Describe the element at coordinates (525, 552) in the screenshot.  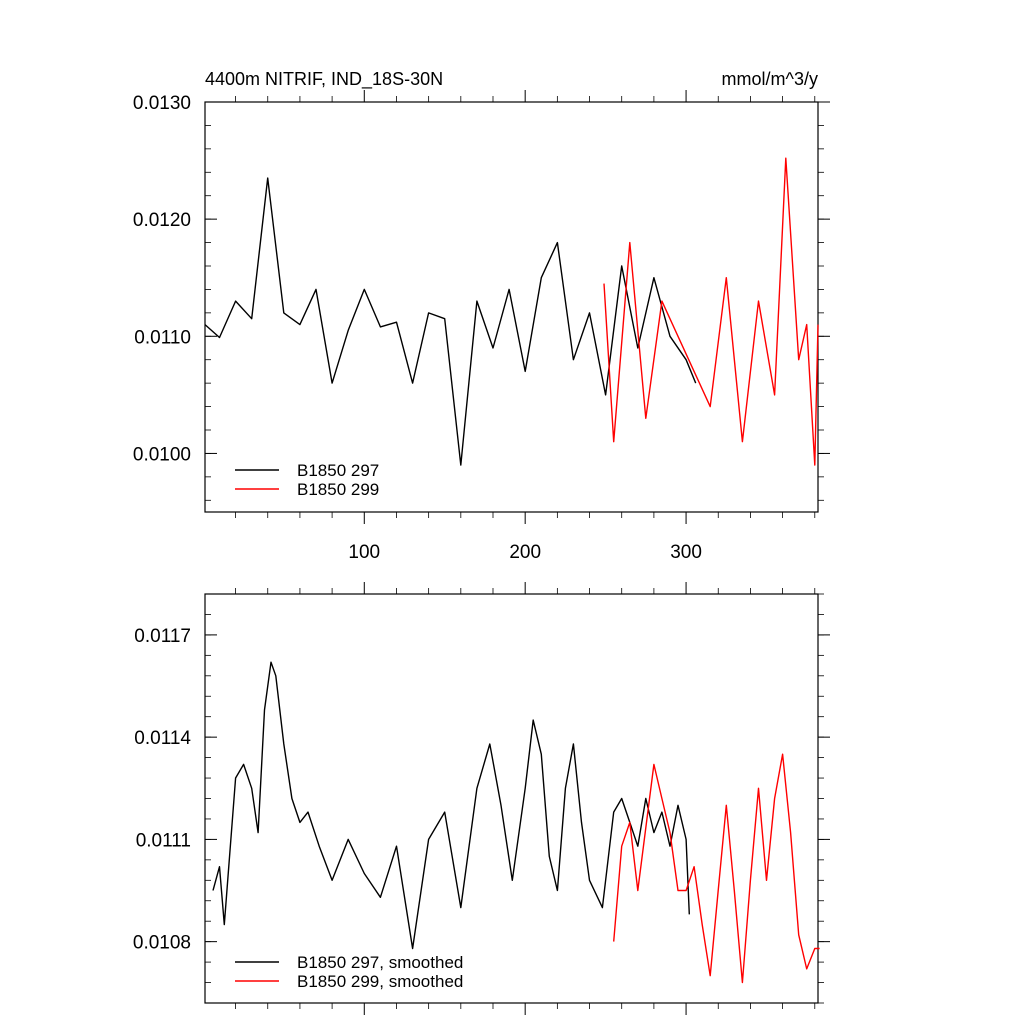
I see `top-x-tick-label: 200` at that location.